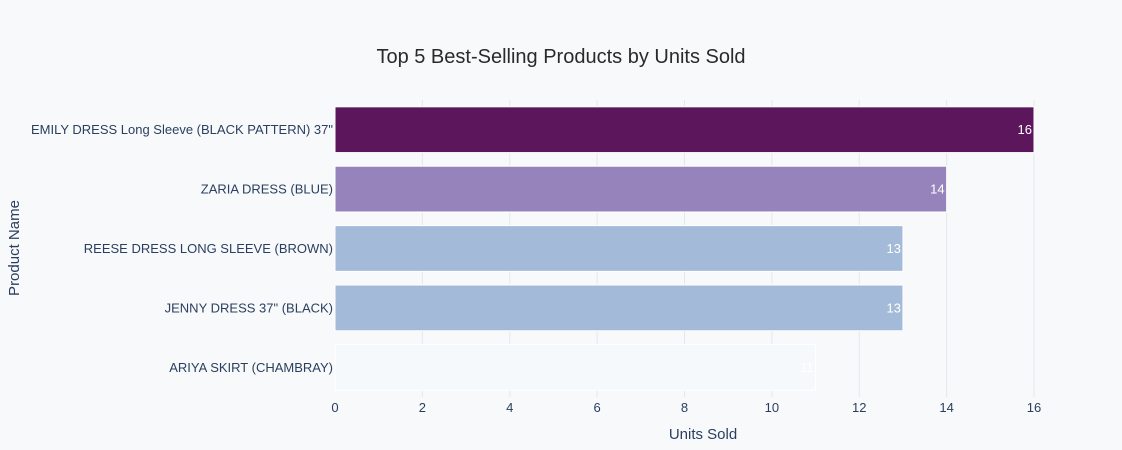 The width and height of the screenshot is (1122, 450). I want to click on x-tick-label: 16, so click(1034, 407).